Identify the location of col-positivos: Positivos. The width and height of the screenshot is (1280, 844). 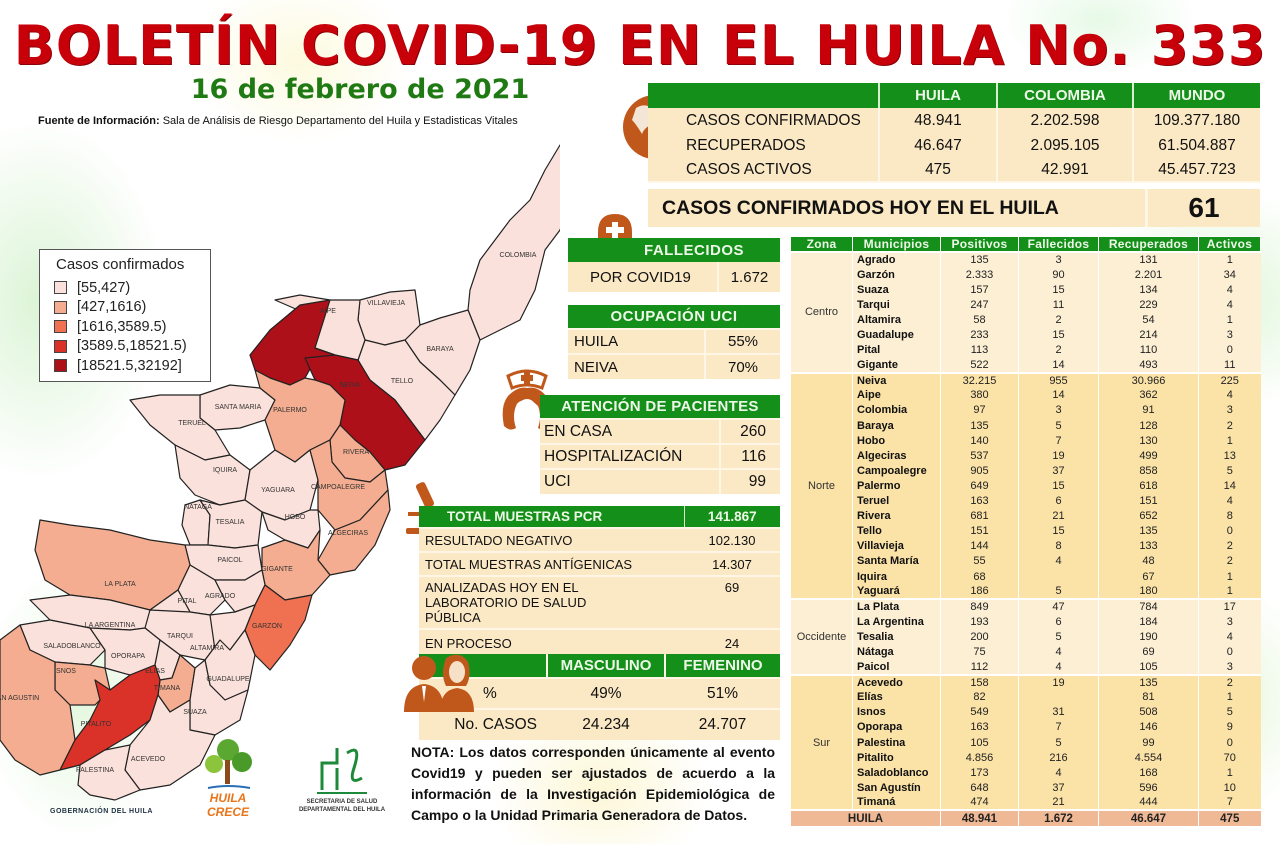
(979, 244).